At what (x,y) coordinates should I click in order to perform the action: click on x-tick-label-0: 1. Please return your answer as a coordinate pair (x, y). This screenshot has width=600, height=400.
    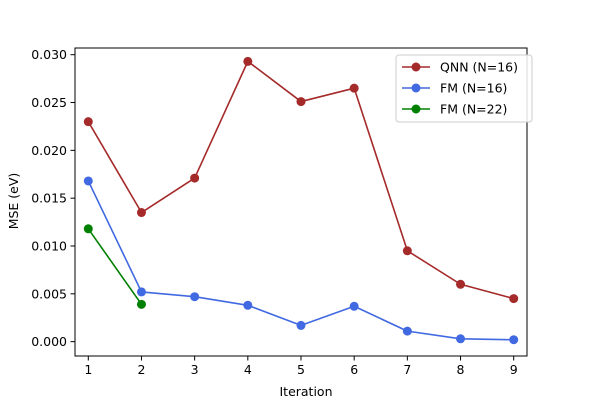
    Looking at the image, I should click on (88, 369).